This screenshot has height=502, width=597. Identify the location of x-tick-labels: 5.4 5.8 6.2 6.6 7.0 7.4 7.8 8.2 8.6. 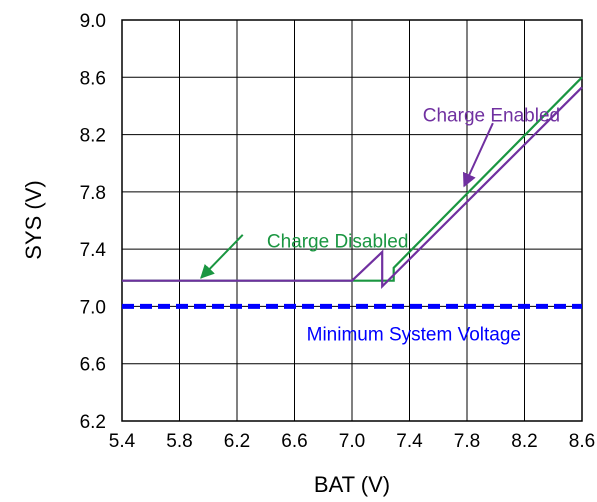
(352, 441).